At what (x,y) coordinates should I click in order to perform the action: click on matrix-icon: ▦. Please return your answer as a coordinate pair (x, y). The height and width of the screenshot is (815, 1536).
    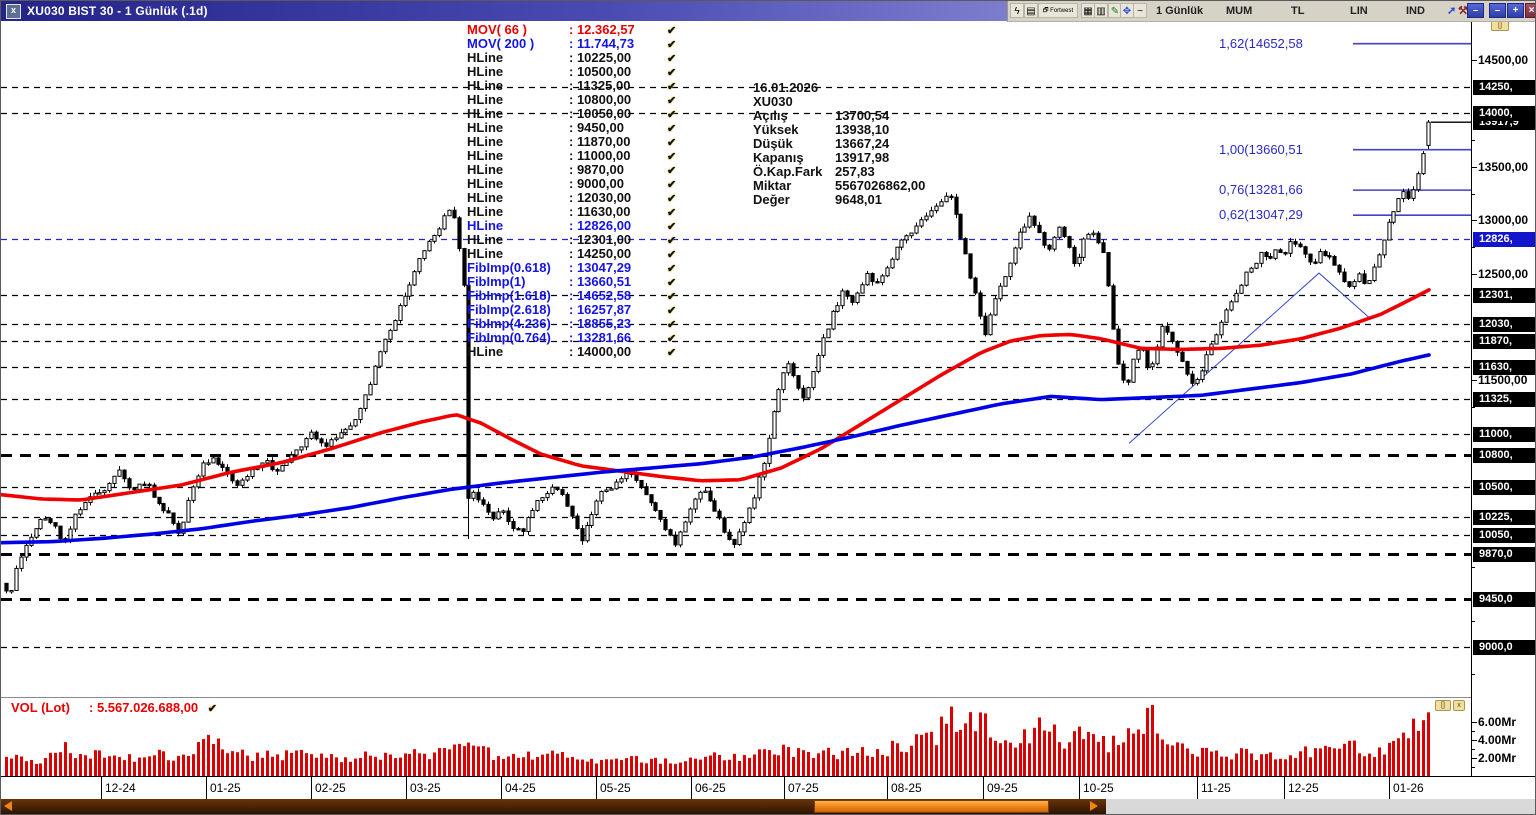
    Looking at the image, I should click on (1088, 10).